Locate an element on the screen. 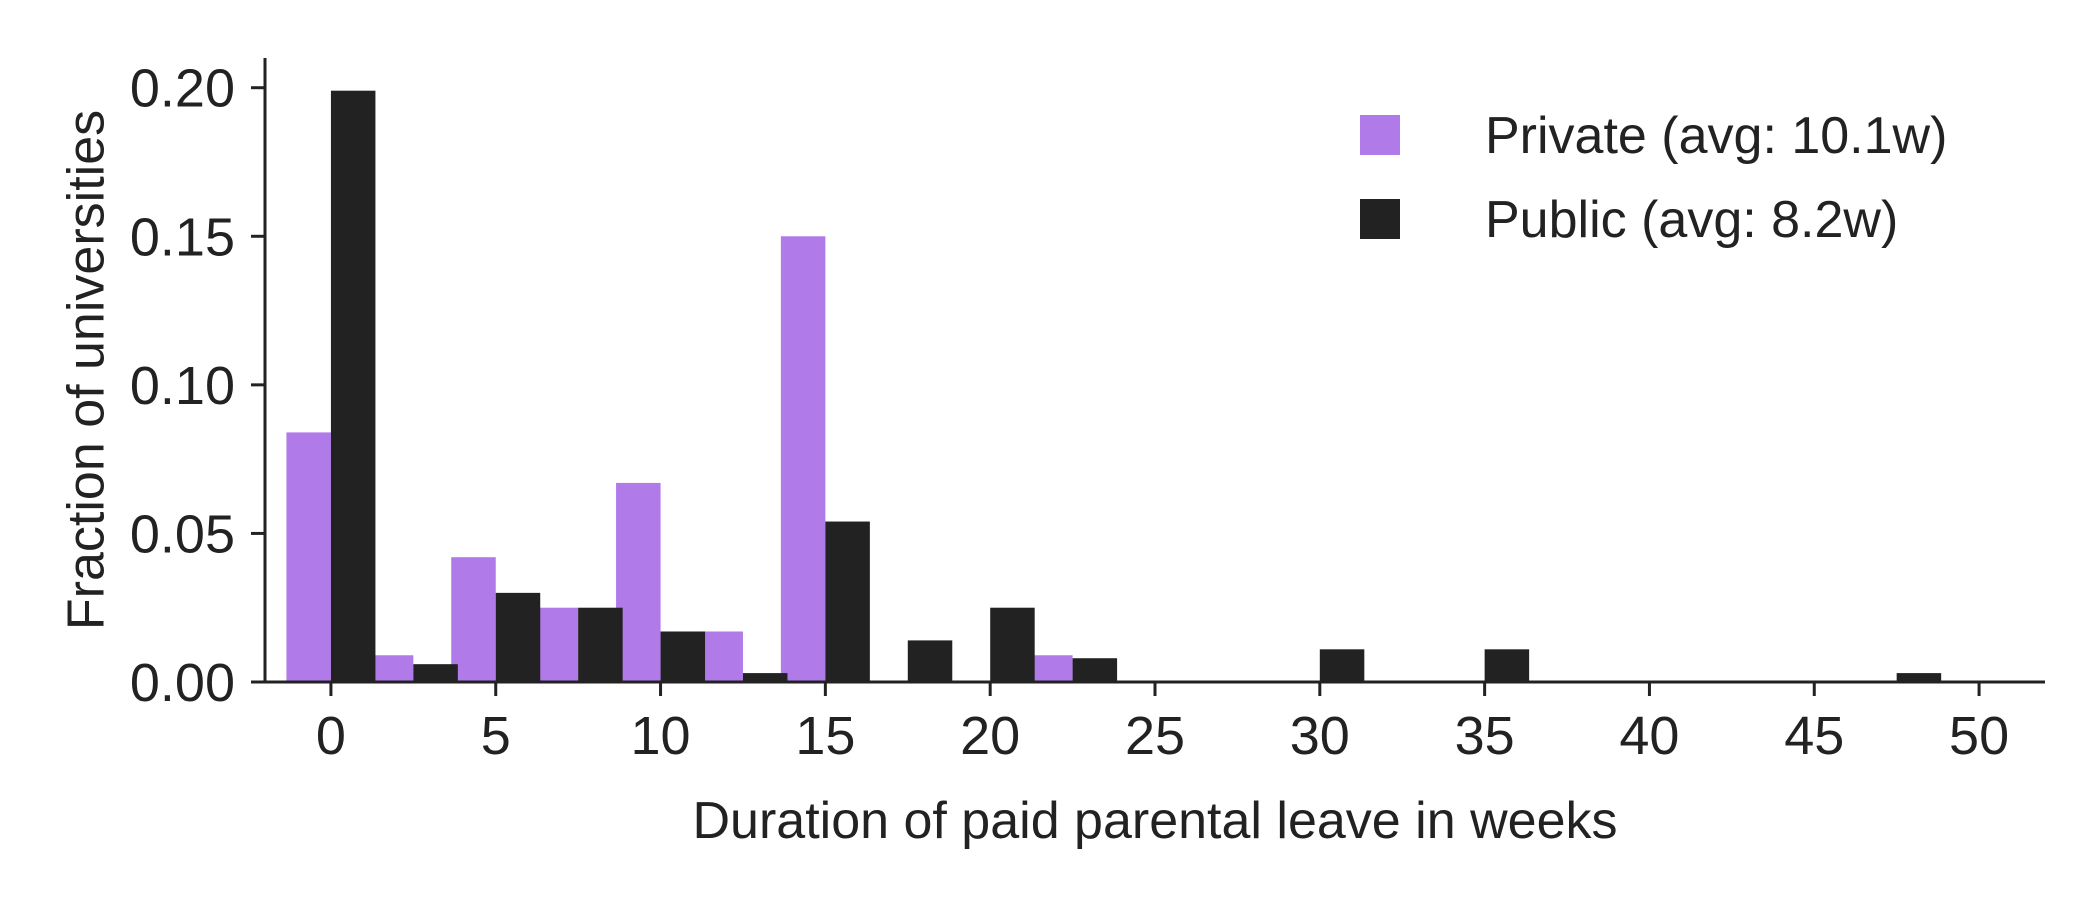 The height and width of the screenshot is (905, 2100). x-tick-label: 30 is located at coordinates (1320, 736).